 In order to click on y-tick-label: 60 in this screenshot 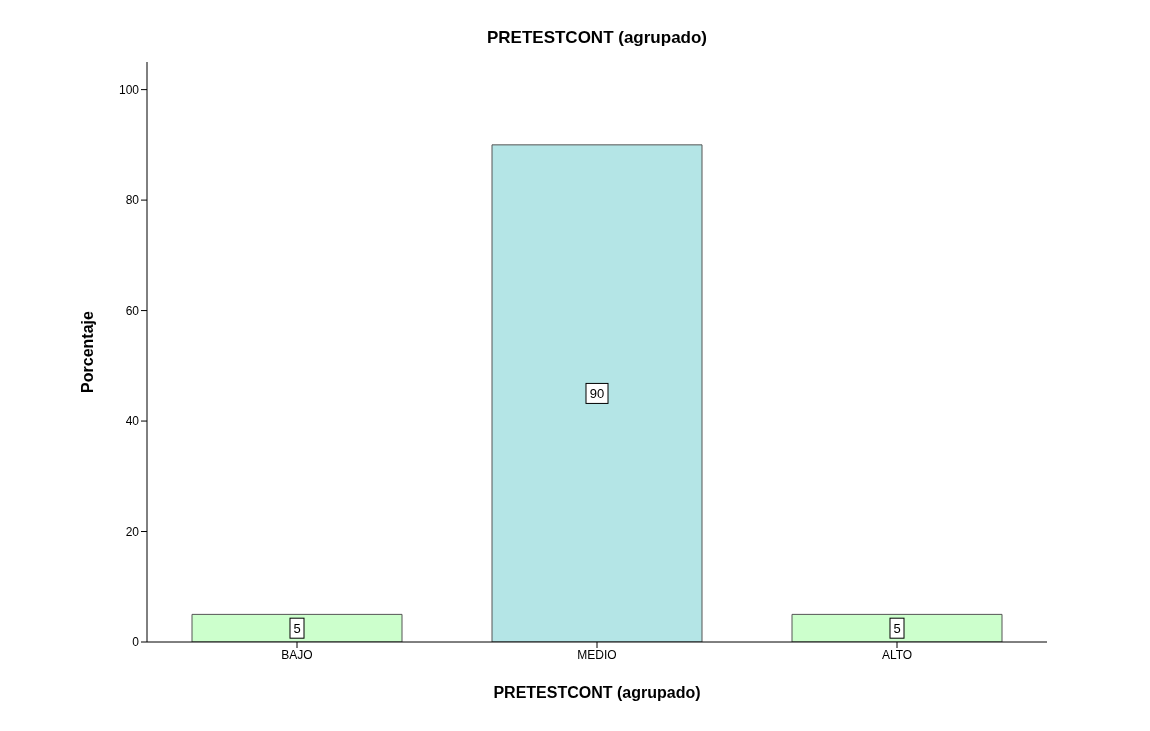, I will do `click(132, 310)`.